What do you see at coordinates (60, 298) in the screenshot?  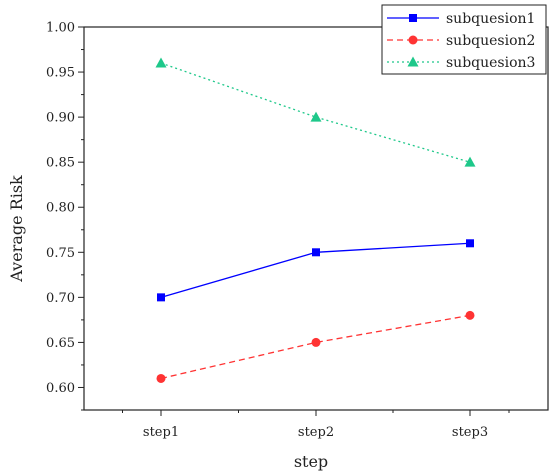 I see `y-tick-label: 0.70` at bounding box center [60, 298].